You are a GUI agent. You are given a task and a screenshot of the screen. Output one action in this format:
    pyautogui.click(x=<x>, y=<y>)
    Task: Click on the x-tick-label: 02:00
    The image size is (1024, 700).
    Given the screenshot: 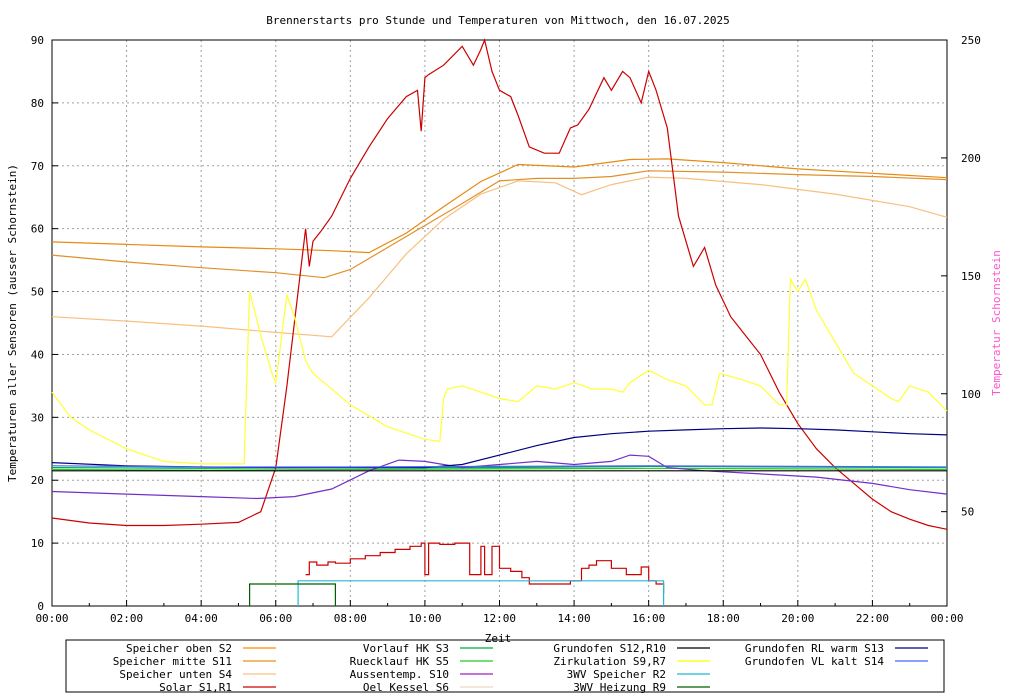 What is the action you would take?
    pyautogui.click(x=126, y=618)
    